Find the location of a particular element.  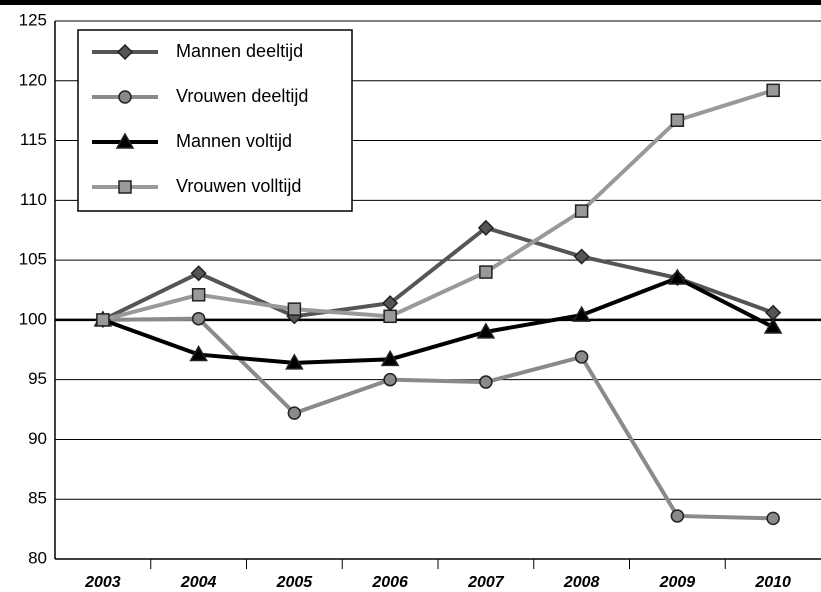

y-tick-label: 85 is located at coordinates (37, 498).